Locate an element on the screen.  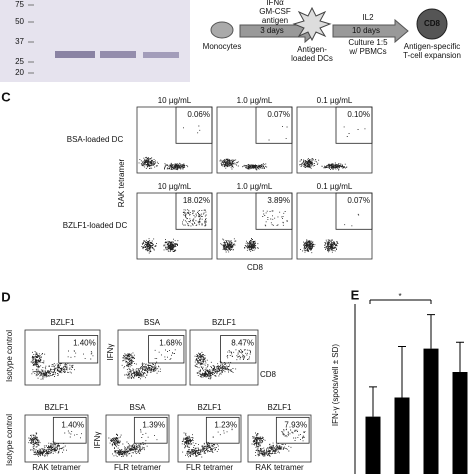
arrow is located at coordinates (370, 31).